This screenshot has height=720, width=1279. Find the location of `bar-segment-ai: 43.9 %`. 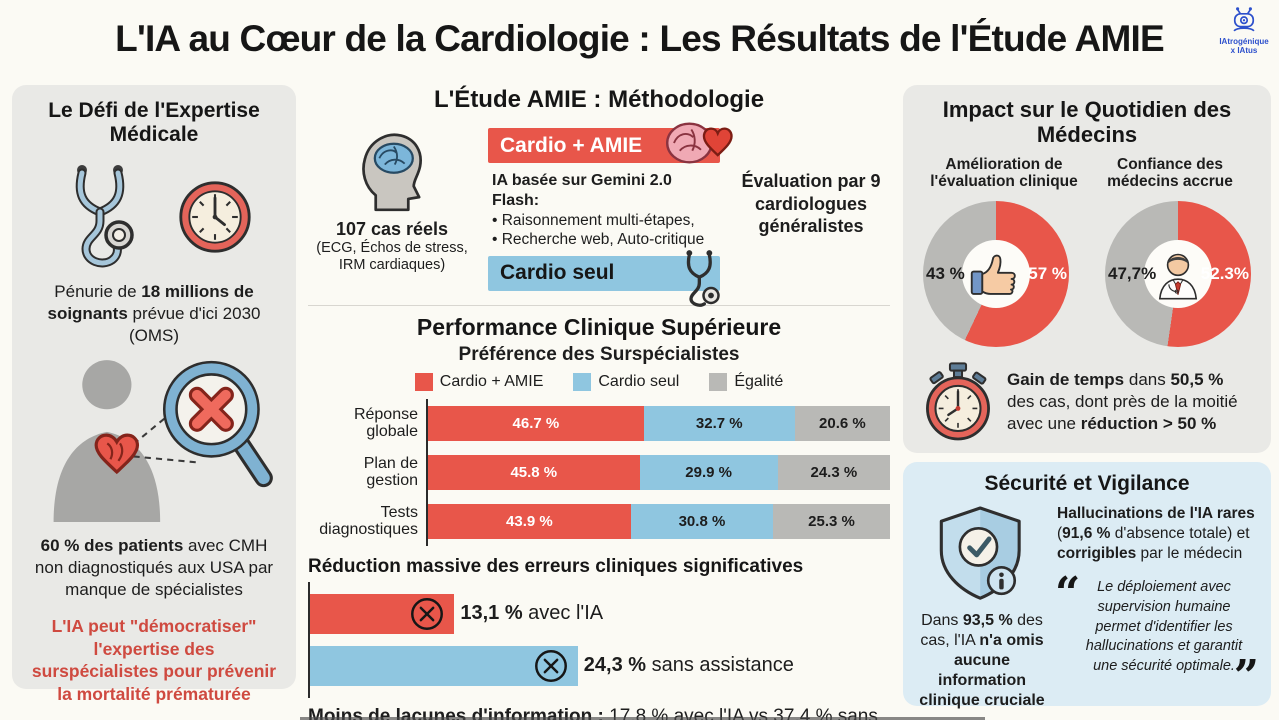

bar-segment-ai: 43.9 % is located at coordinates (529, 521).